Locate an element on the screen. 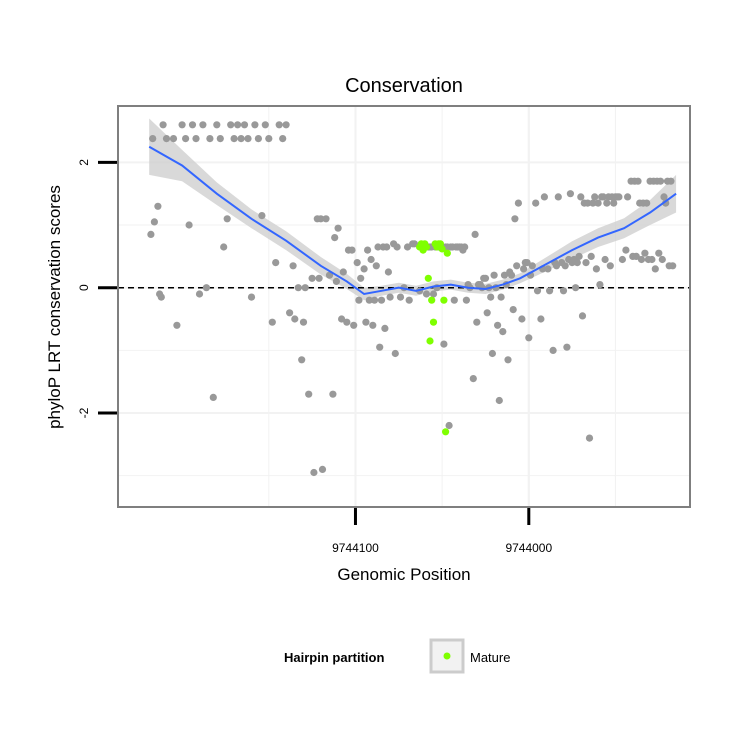  smooth-line-layer is located at coordinates (412, 220).